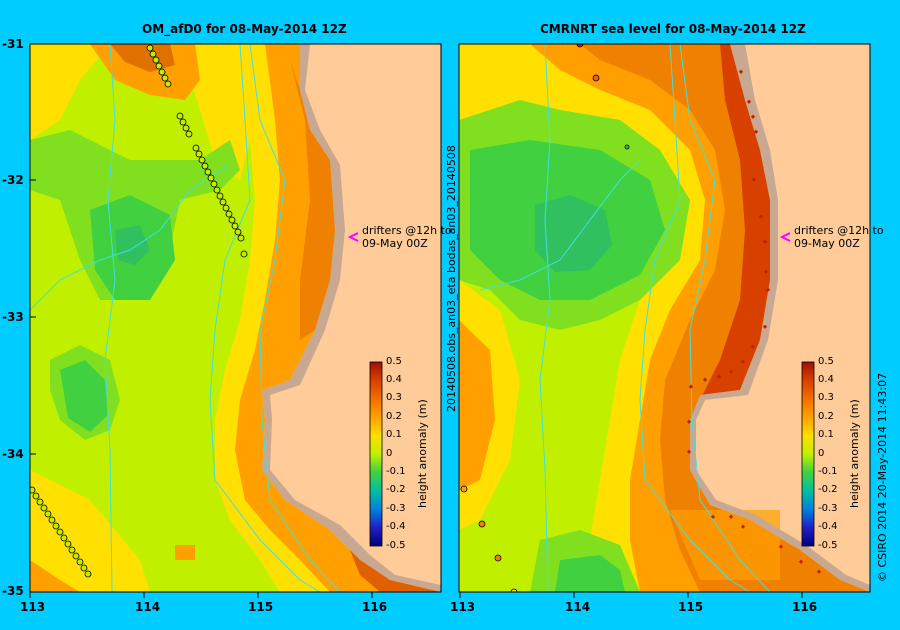 The width and height of the screenshot is (900, 630). Describe the element at coordinates (13, 454) in the screenshot. I see `lat-tick-label: -34` at that location.